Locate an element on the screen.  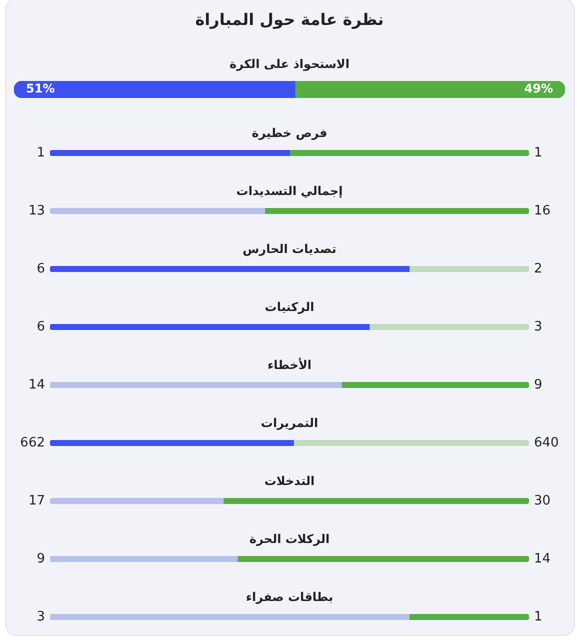
data-label: 16 is located at coordinates (542, 210).